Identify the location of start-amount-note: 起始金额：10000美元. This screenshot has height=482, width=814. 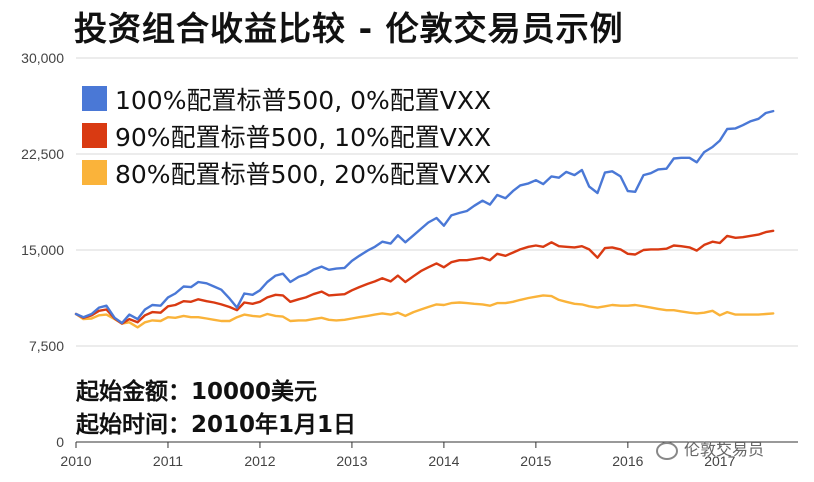
(197, 392).